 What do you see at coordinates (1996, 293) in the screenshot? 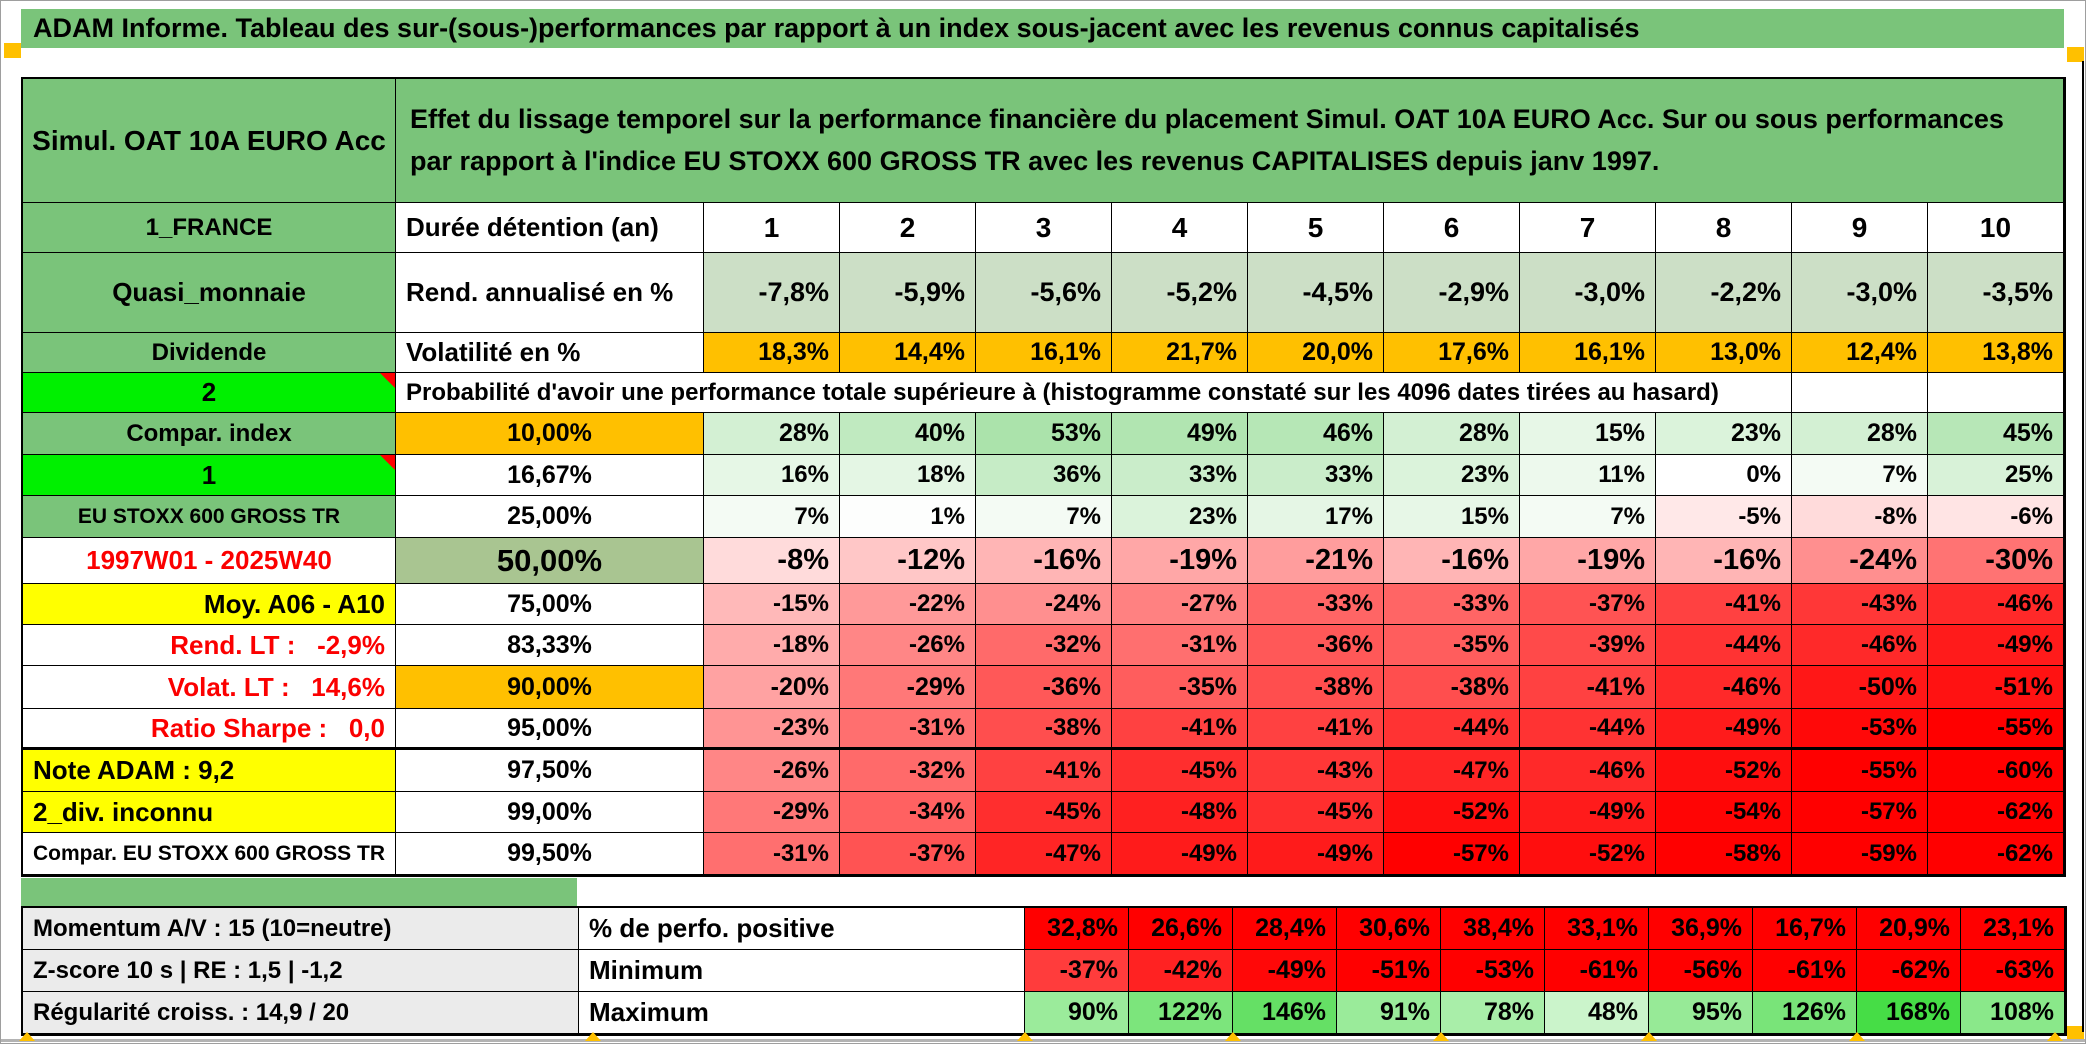
I see `data-cell: -3,5%` at bounding box center [1996, 293].